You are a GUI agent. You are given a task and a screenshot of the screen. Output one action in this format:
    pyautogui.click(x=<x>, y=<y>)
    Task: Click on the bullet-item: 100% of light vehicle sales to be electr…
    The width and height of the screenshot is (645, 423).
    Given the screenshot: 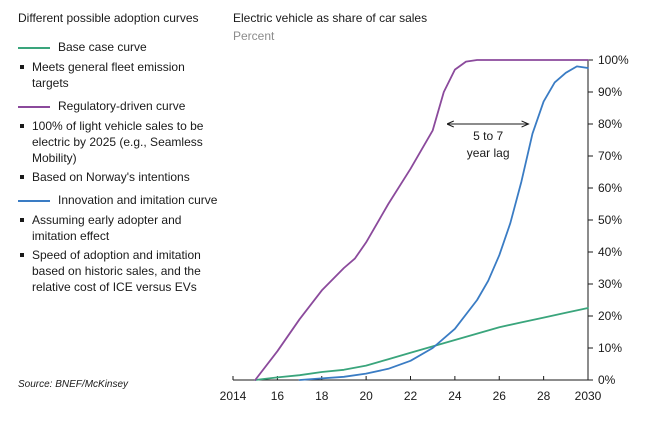 What is the action you would take?
    pyautogui.click(x=118, y=142)
    